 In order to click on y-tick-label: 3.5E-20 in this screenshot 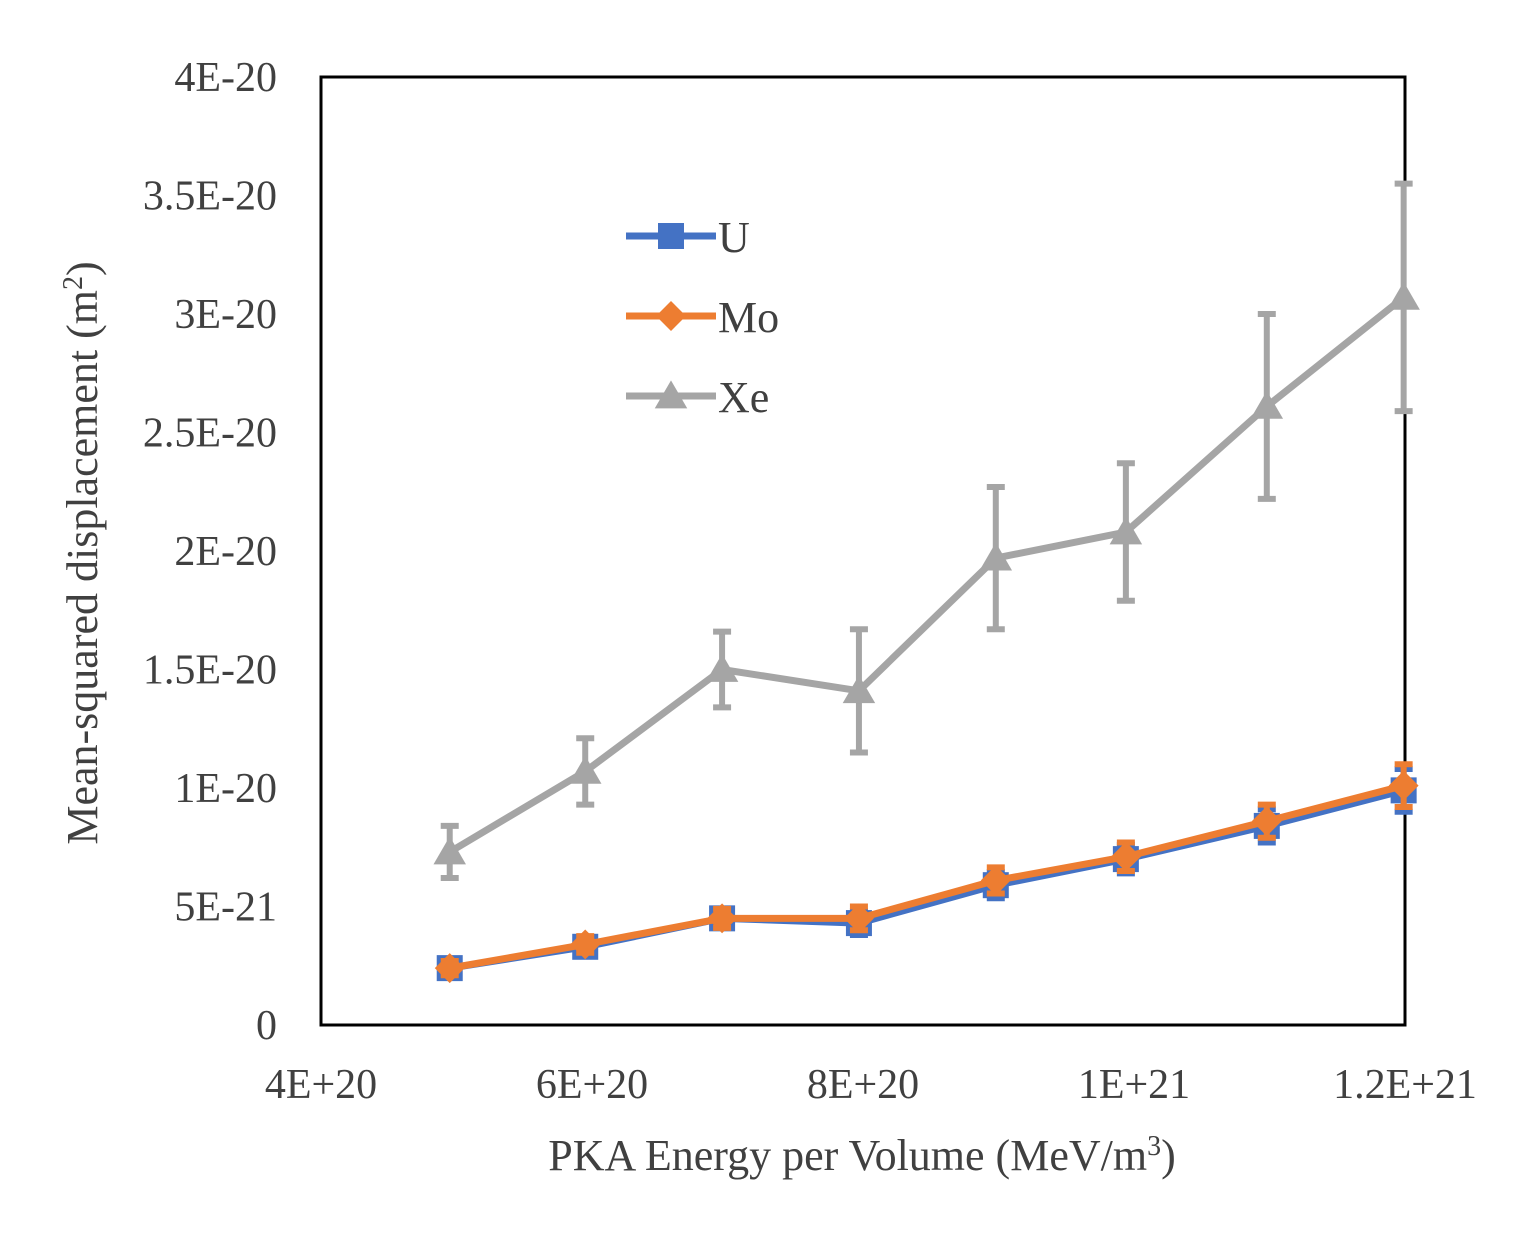, I will do `click(210, 197)`.